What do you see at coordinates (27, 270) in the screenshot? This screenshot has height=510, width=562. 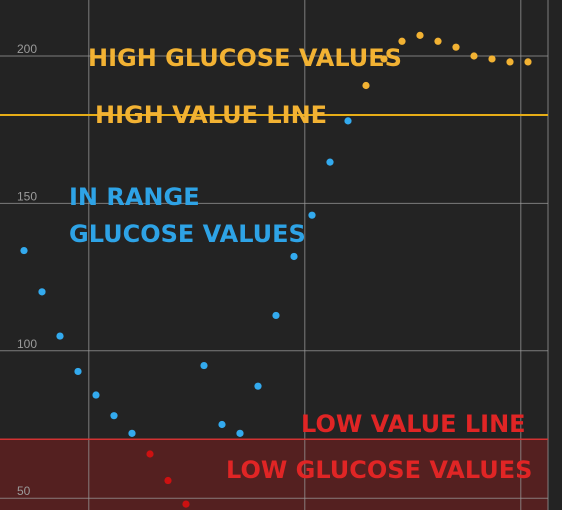 I see `y-axis-tick-labels: 50 100 150 200` at bounding box center [27, 270].